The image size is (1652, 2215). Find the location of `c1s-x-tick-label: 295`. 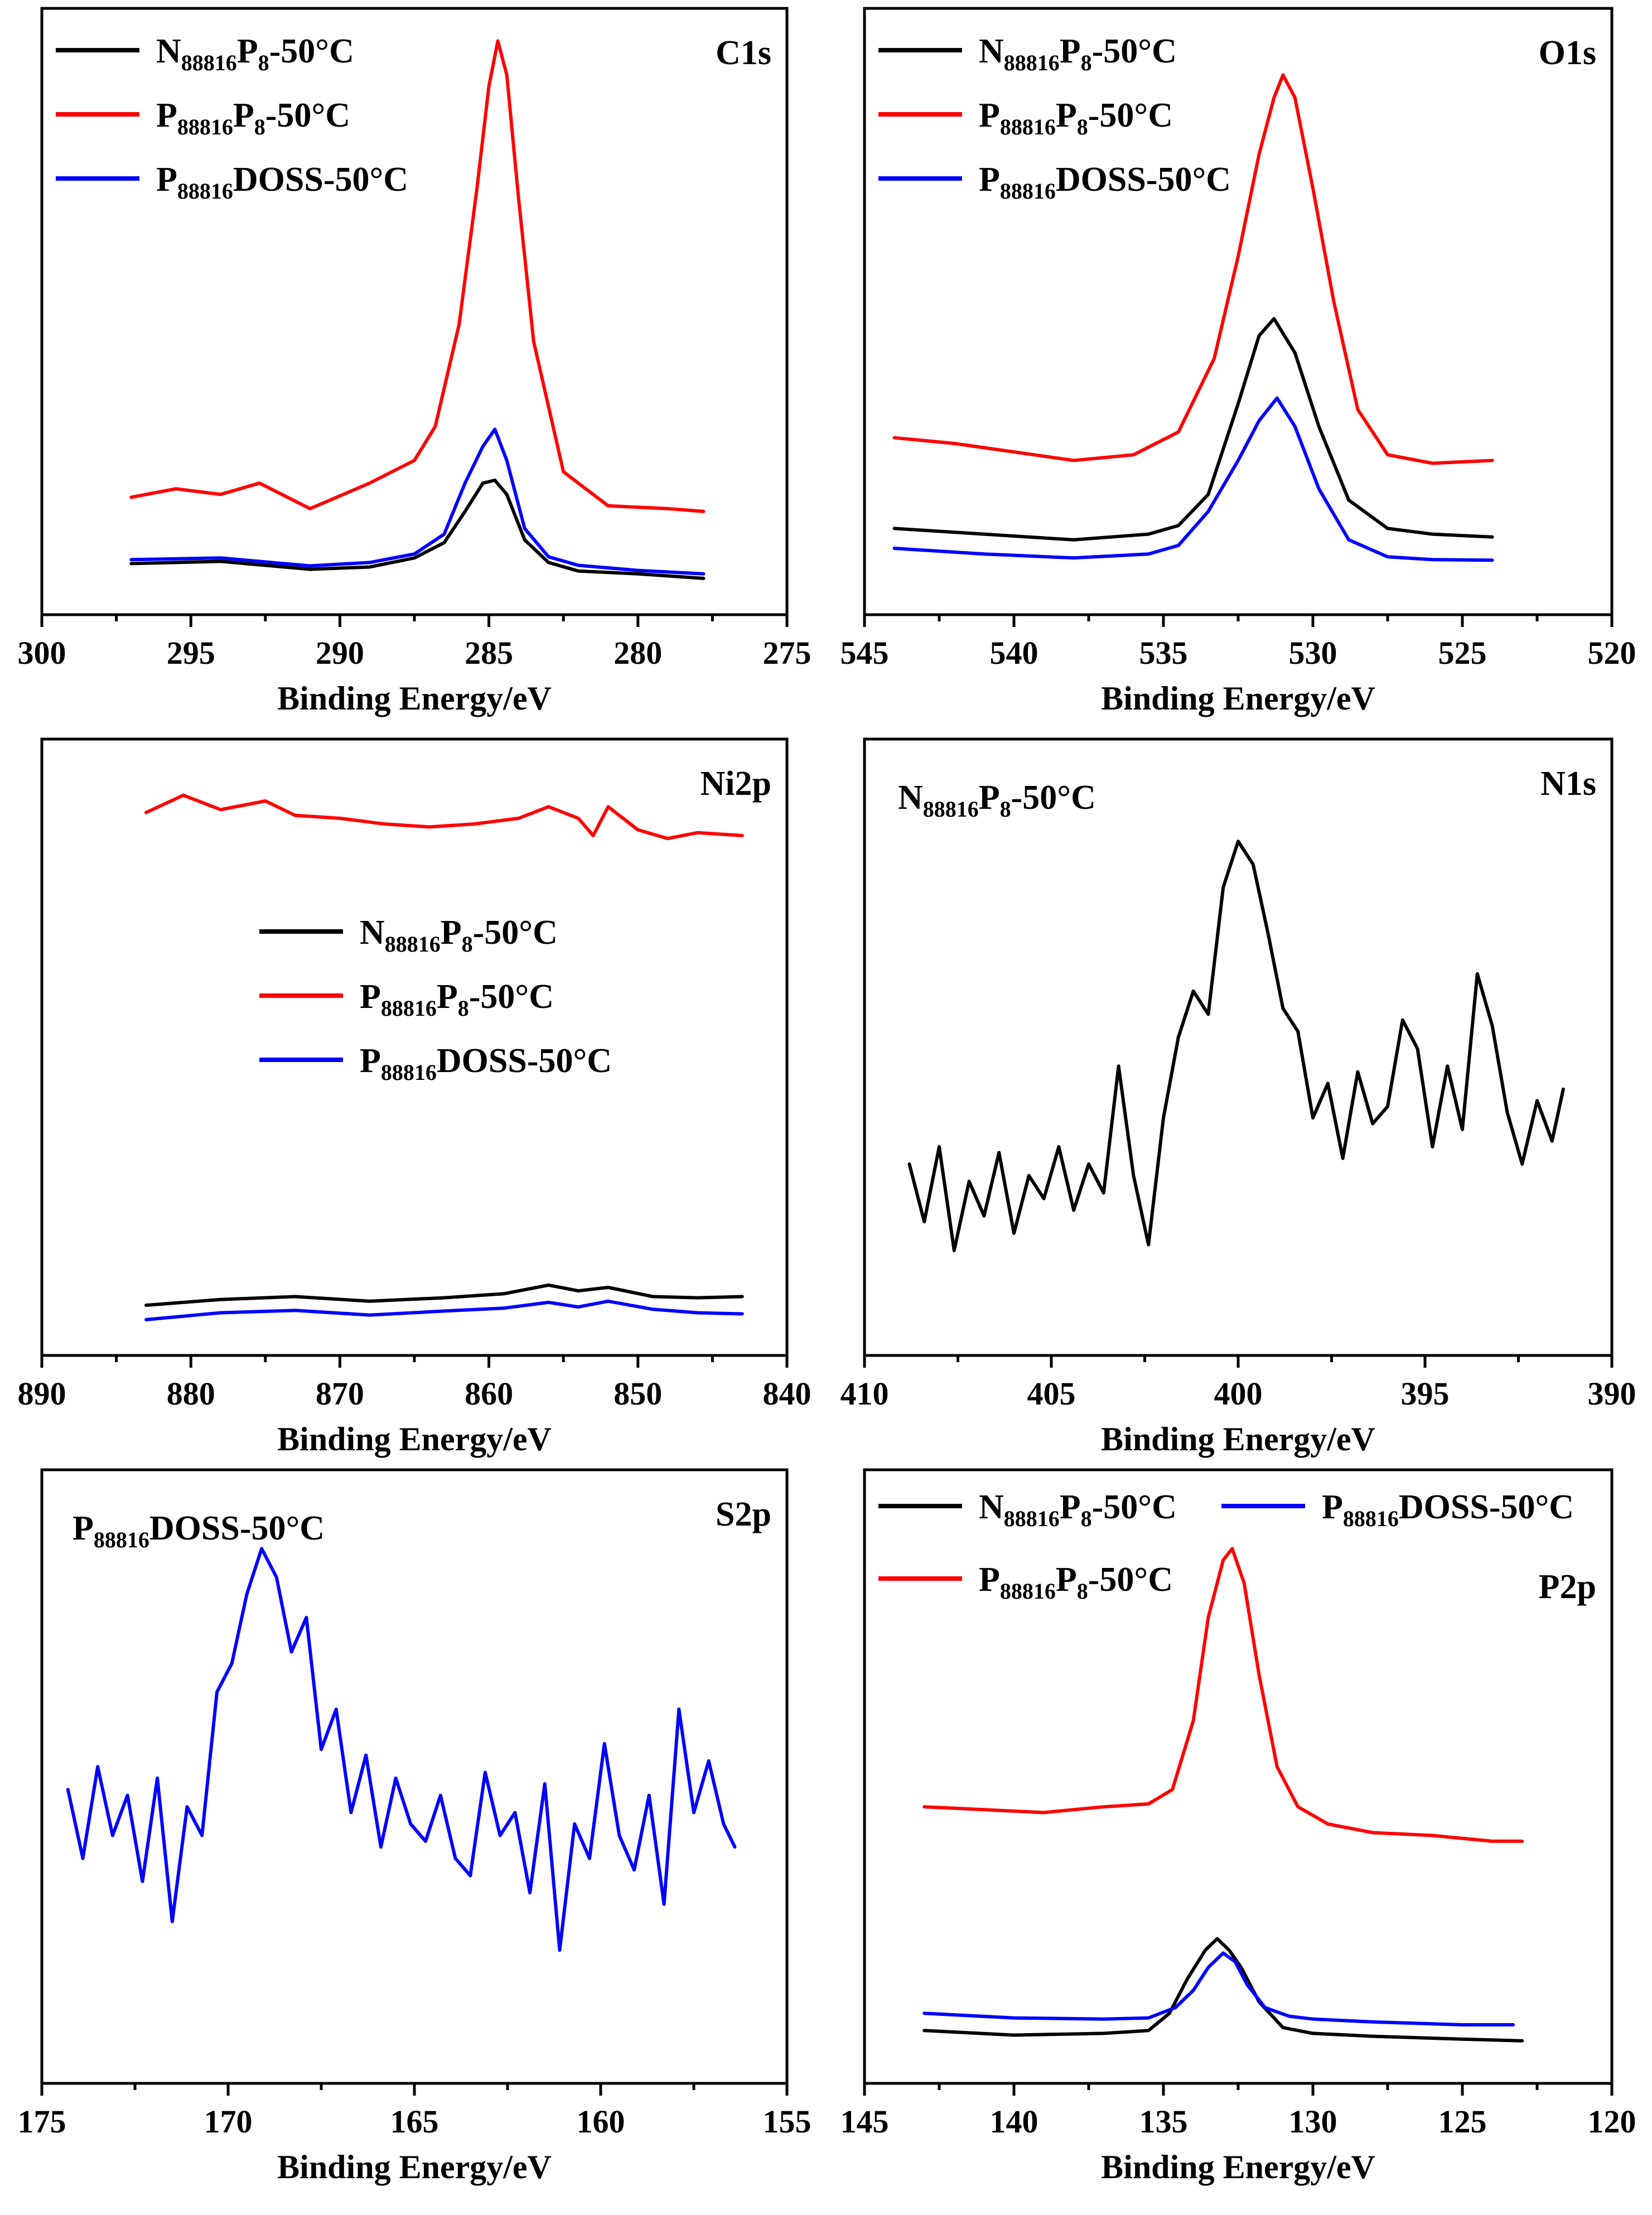

c1s-x-tick-label: 295 is located at coordinates (191, 653).